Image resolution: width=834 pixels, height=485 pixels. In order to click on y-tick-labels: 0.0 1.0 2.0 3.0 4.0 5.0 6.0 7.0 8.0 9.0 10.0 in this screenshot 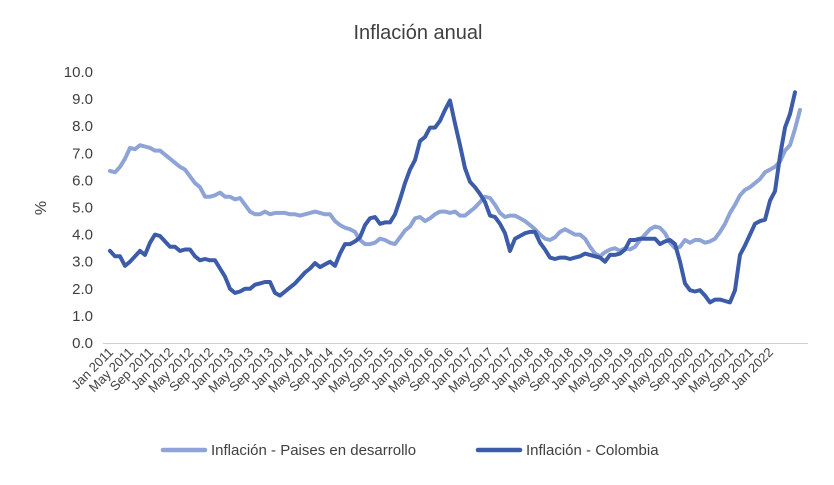, I will do `click(78, 208)`.